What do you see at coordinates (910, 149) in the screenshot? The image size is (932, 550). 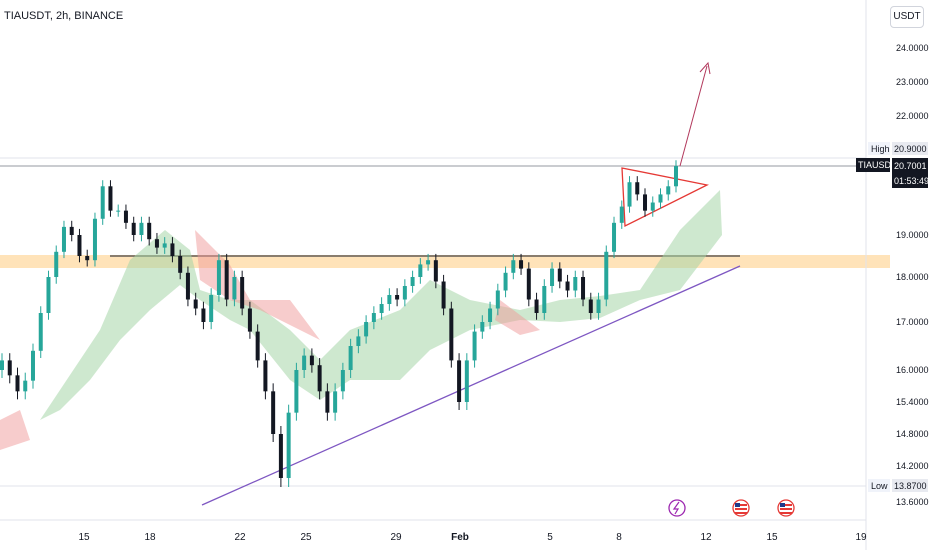 I see `high-value: 20.9000` at bounding box center [910, 149].